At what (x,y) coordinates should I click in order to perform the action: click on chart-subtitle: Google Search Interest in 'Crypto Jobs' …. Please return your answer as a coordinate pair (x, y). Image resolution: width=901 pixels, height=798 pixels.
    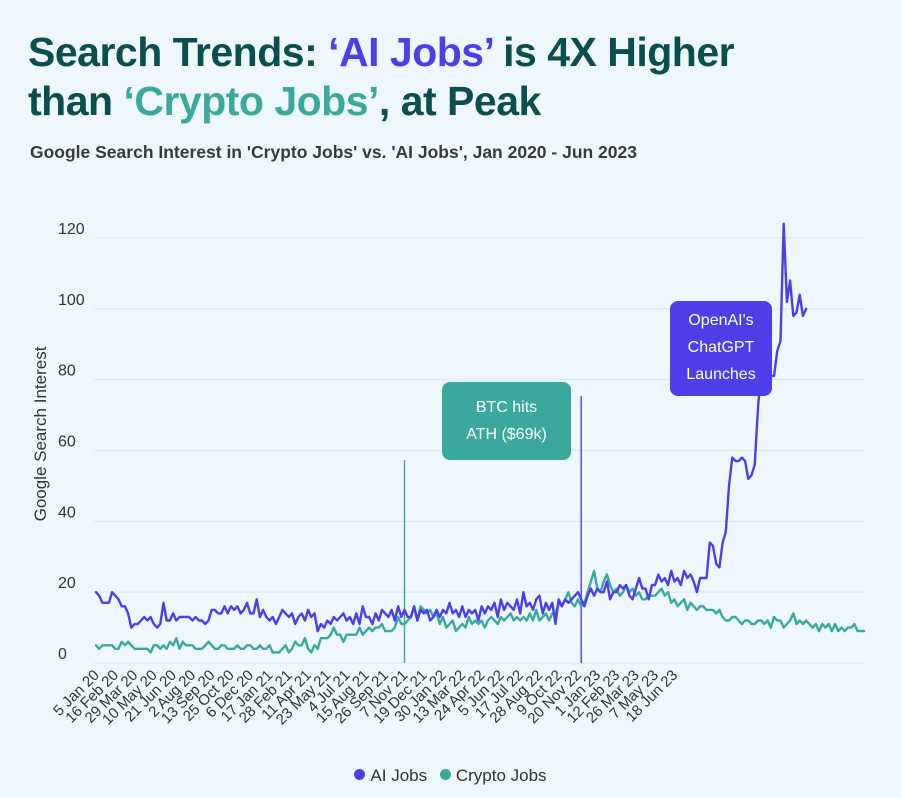
    Looking at the image, I should click on (333, 152).